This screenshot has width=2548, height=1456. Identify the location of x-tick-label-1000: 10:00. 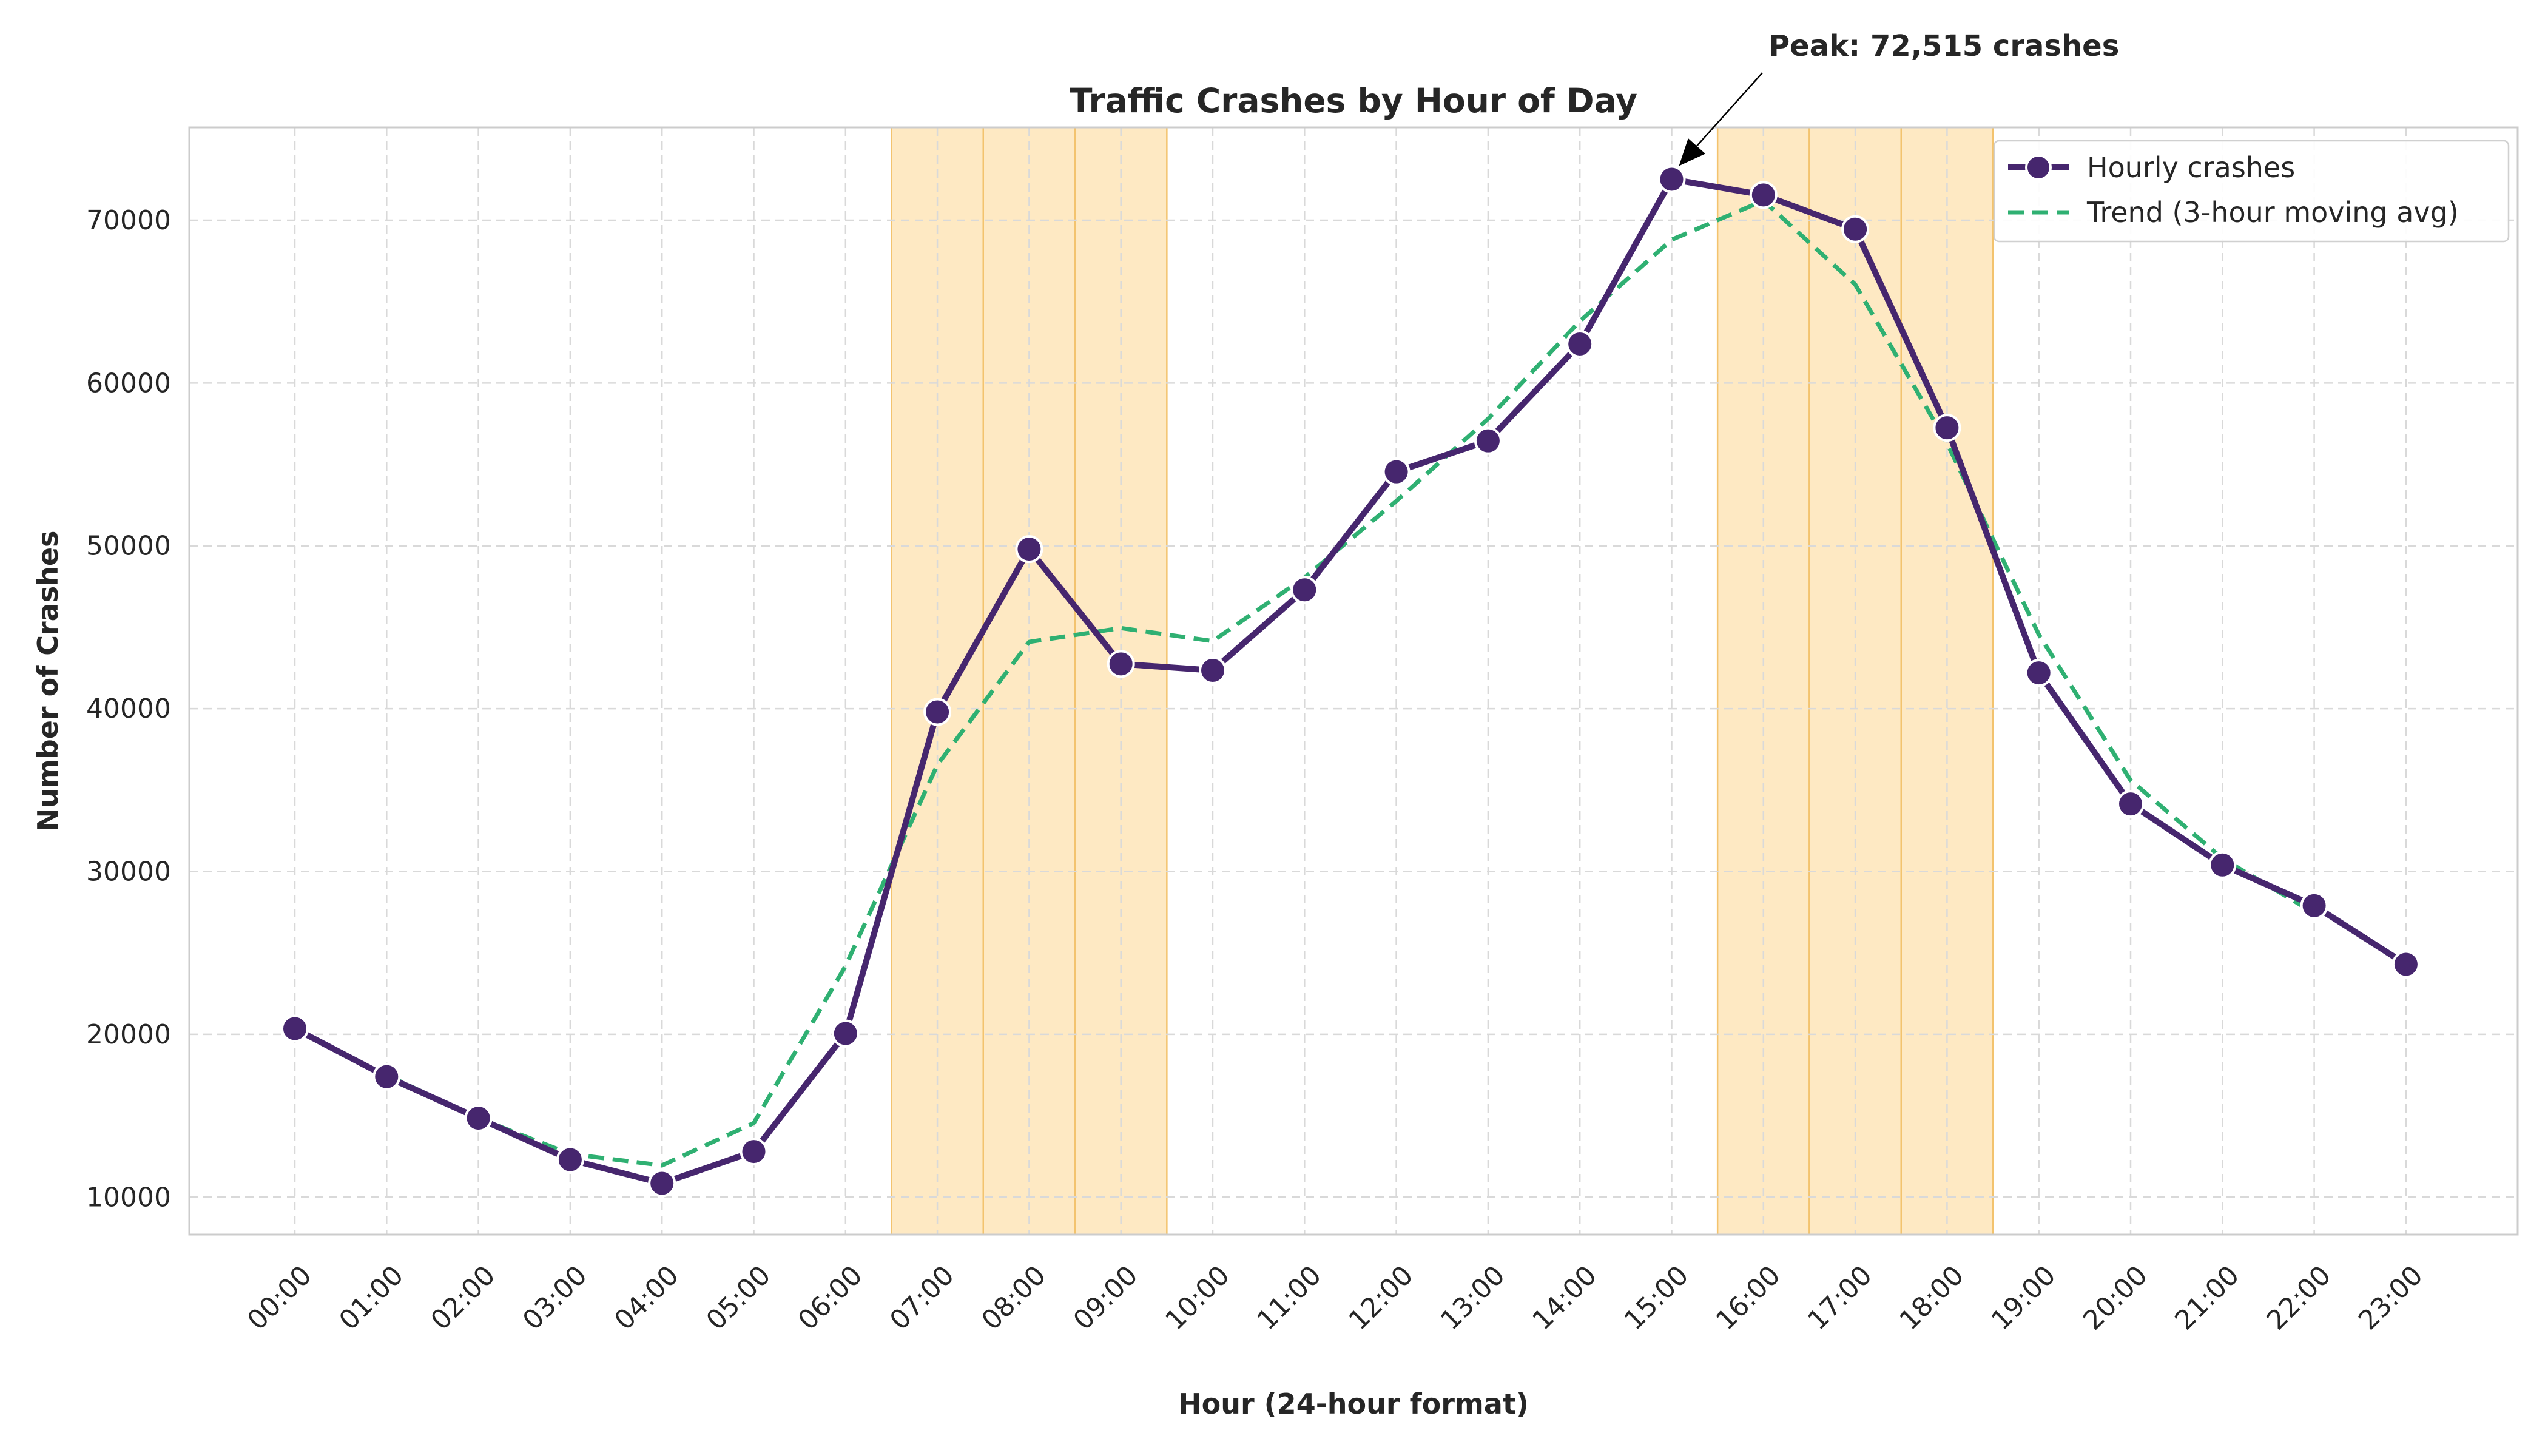
(1197, 1298).